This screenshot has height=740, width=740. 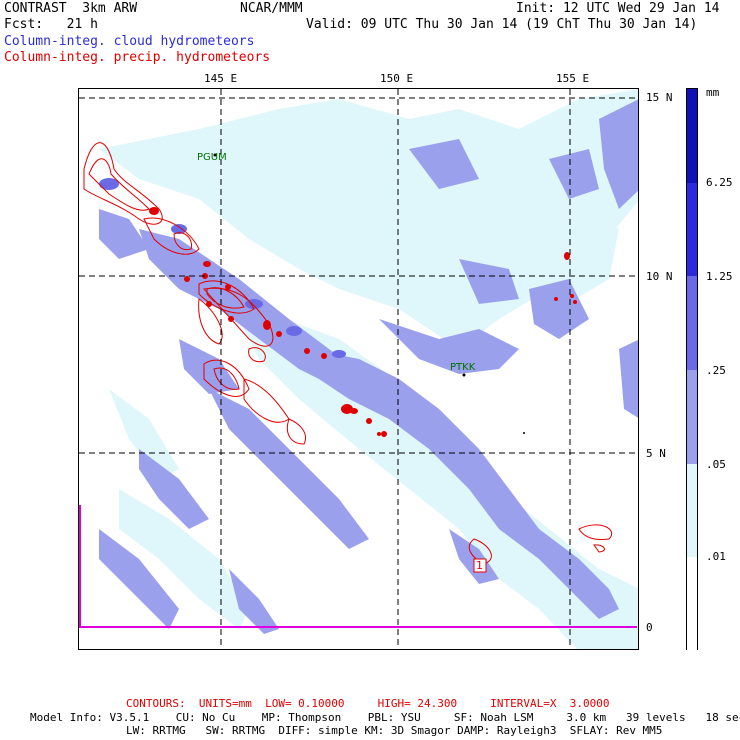 I want to click on lat-label-5: 5 N, so click(x=656, y=453).